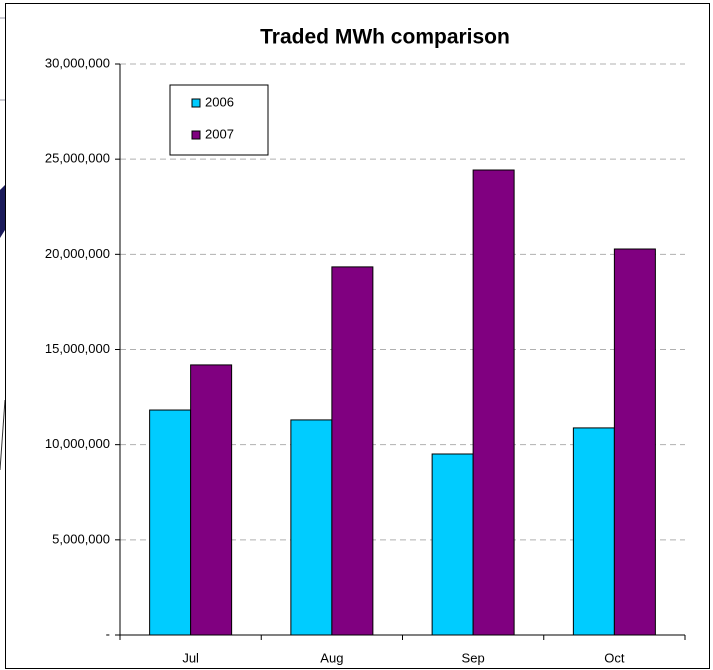  Describe the element at coordinates (219, 120) in the screenshot. I see `legend-box` at that location.